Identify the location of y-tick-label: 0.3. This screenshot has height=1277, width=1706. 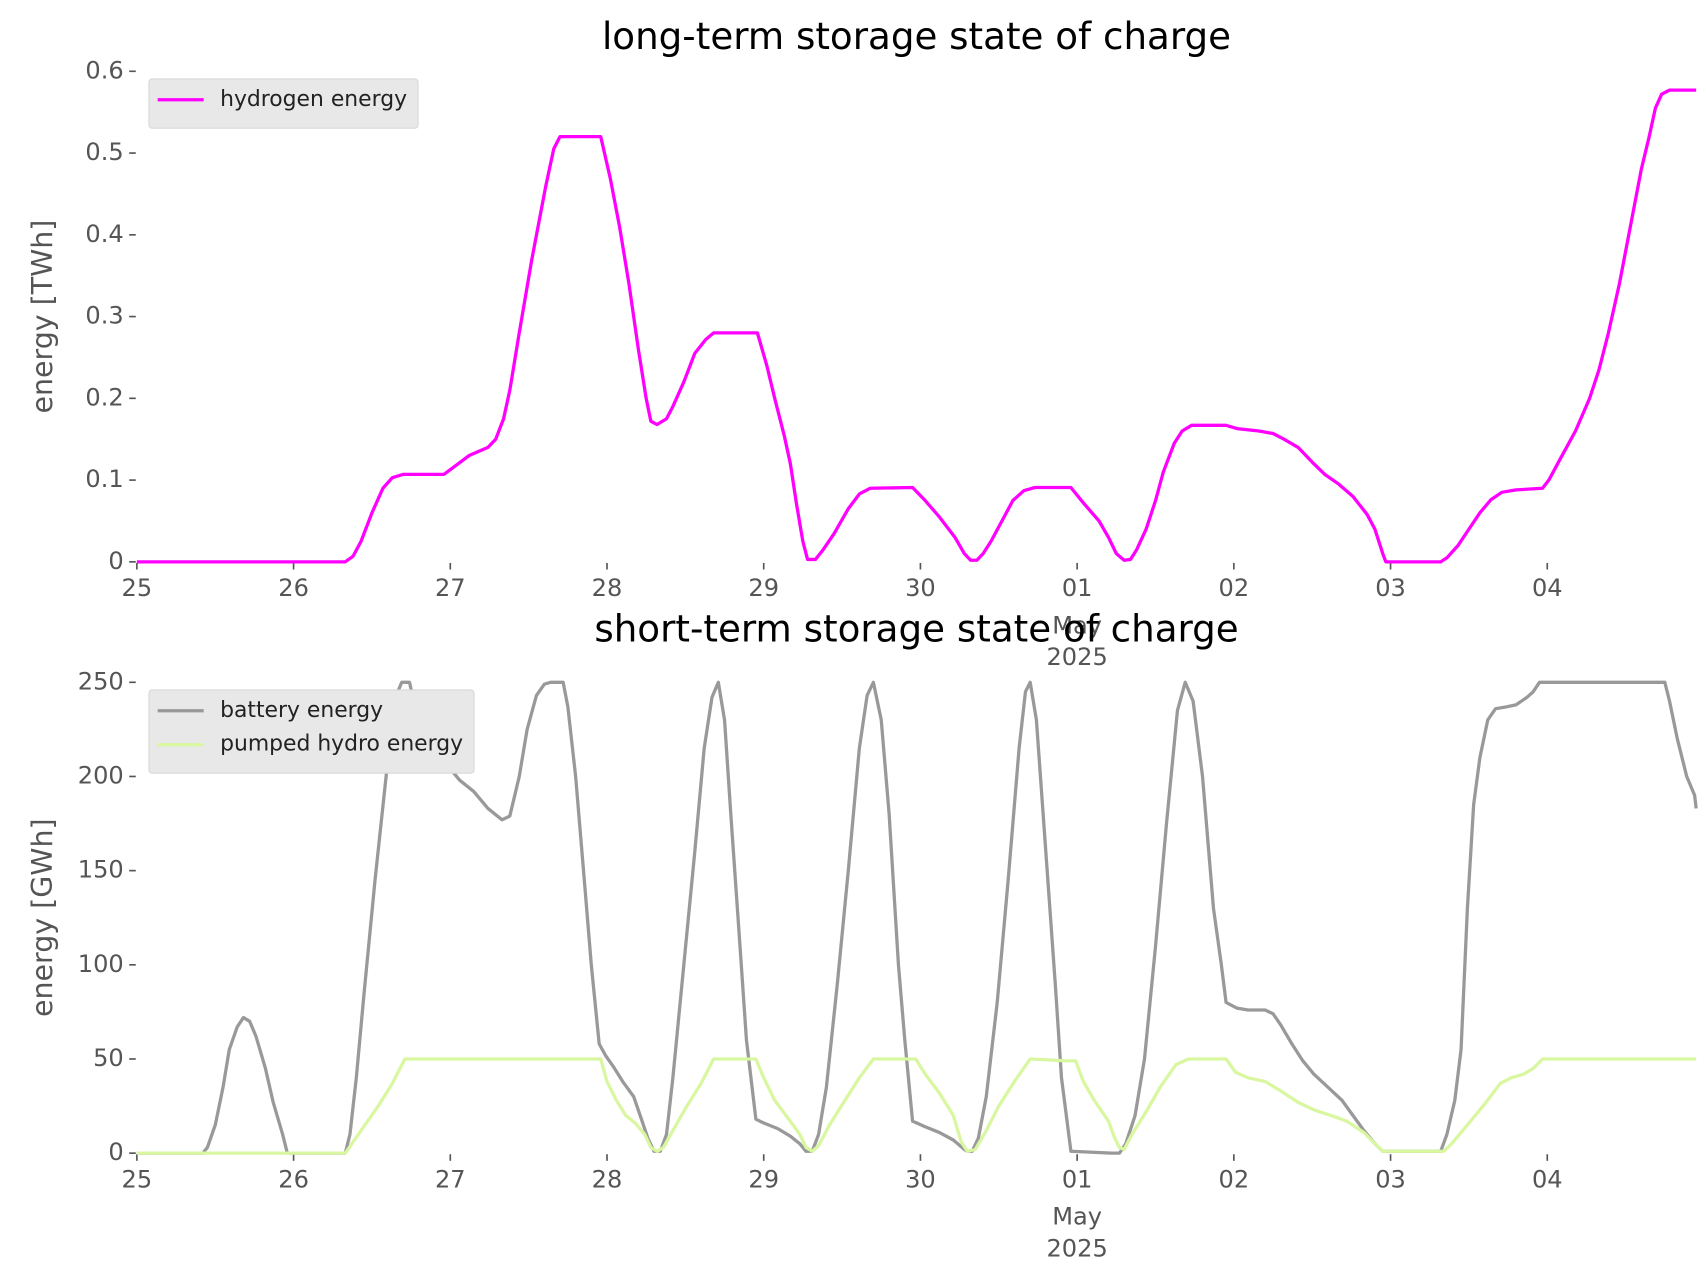
(104, 316).